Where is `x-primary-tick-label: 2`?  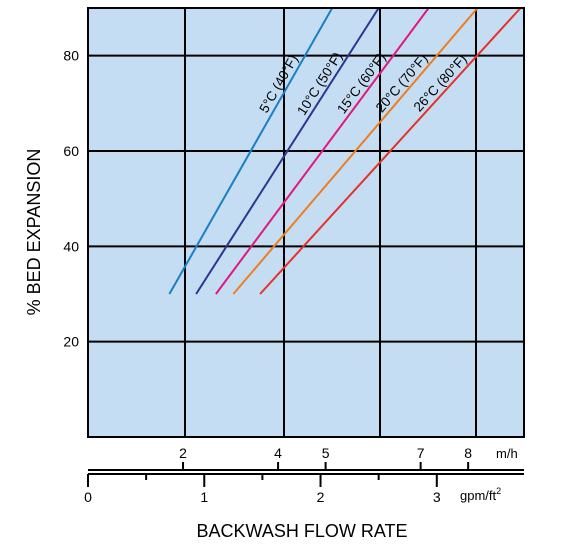
x-primary-tick-label: 2 is located at coordinates (321, 497).